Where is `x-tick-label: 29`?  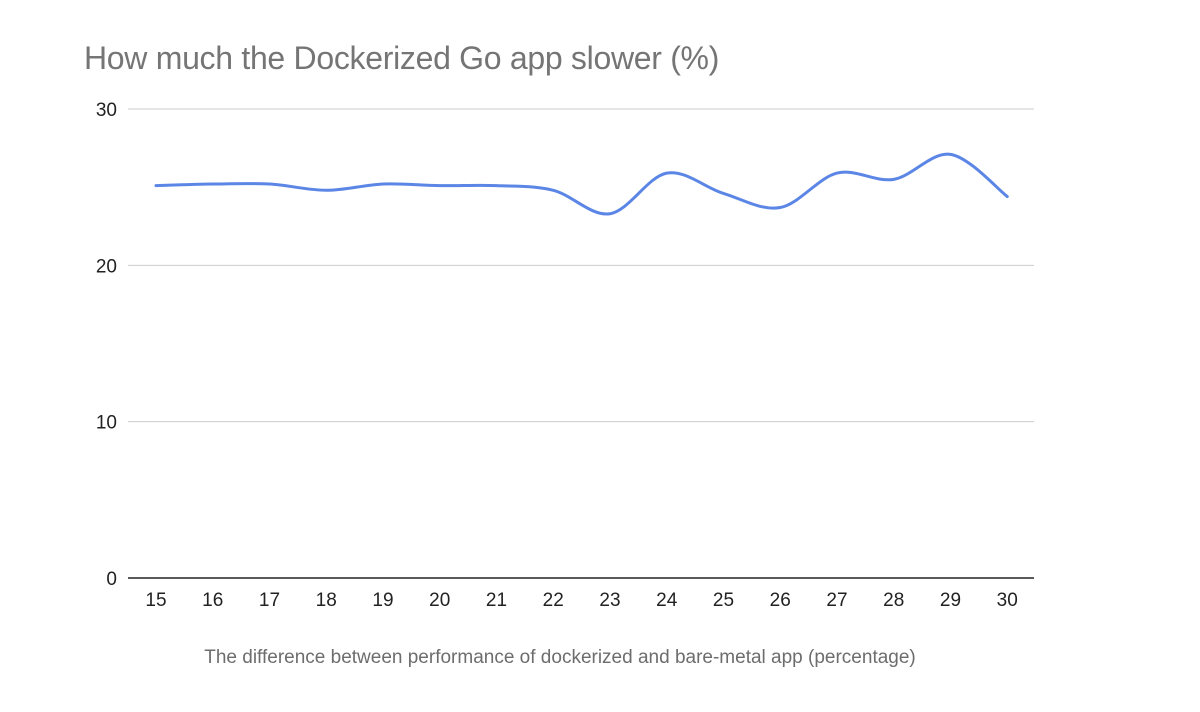 x-tick-label: 29 is located at coordinates (950, 600).